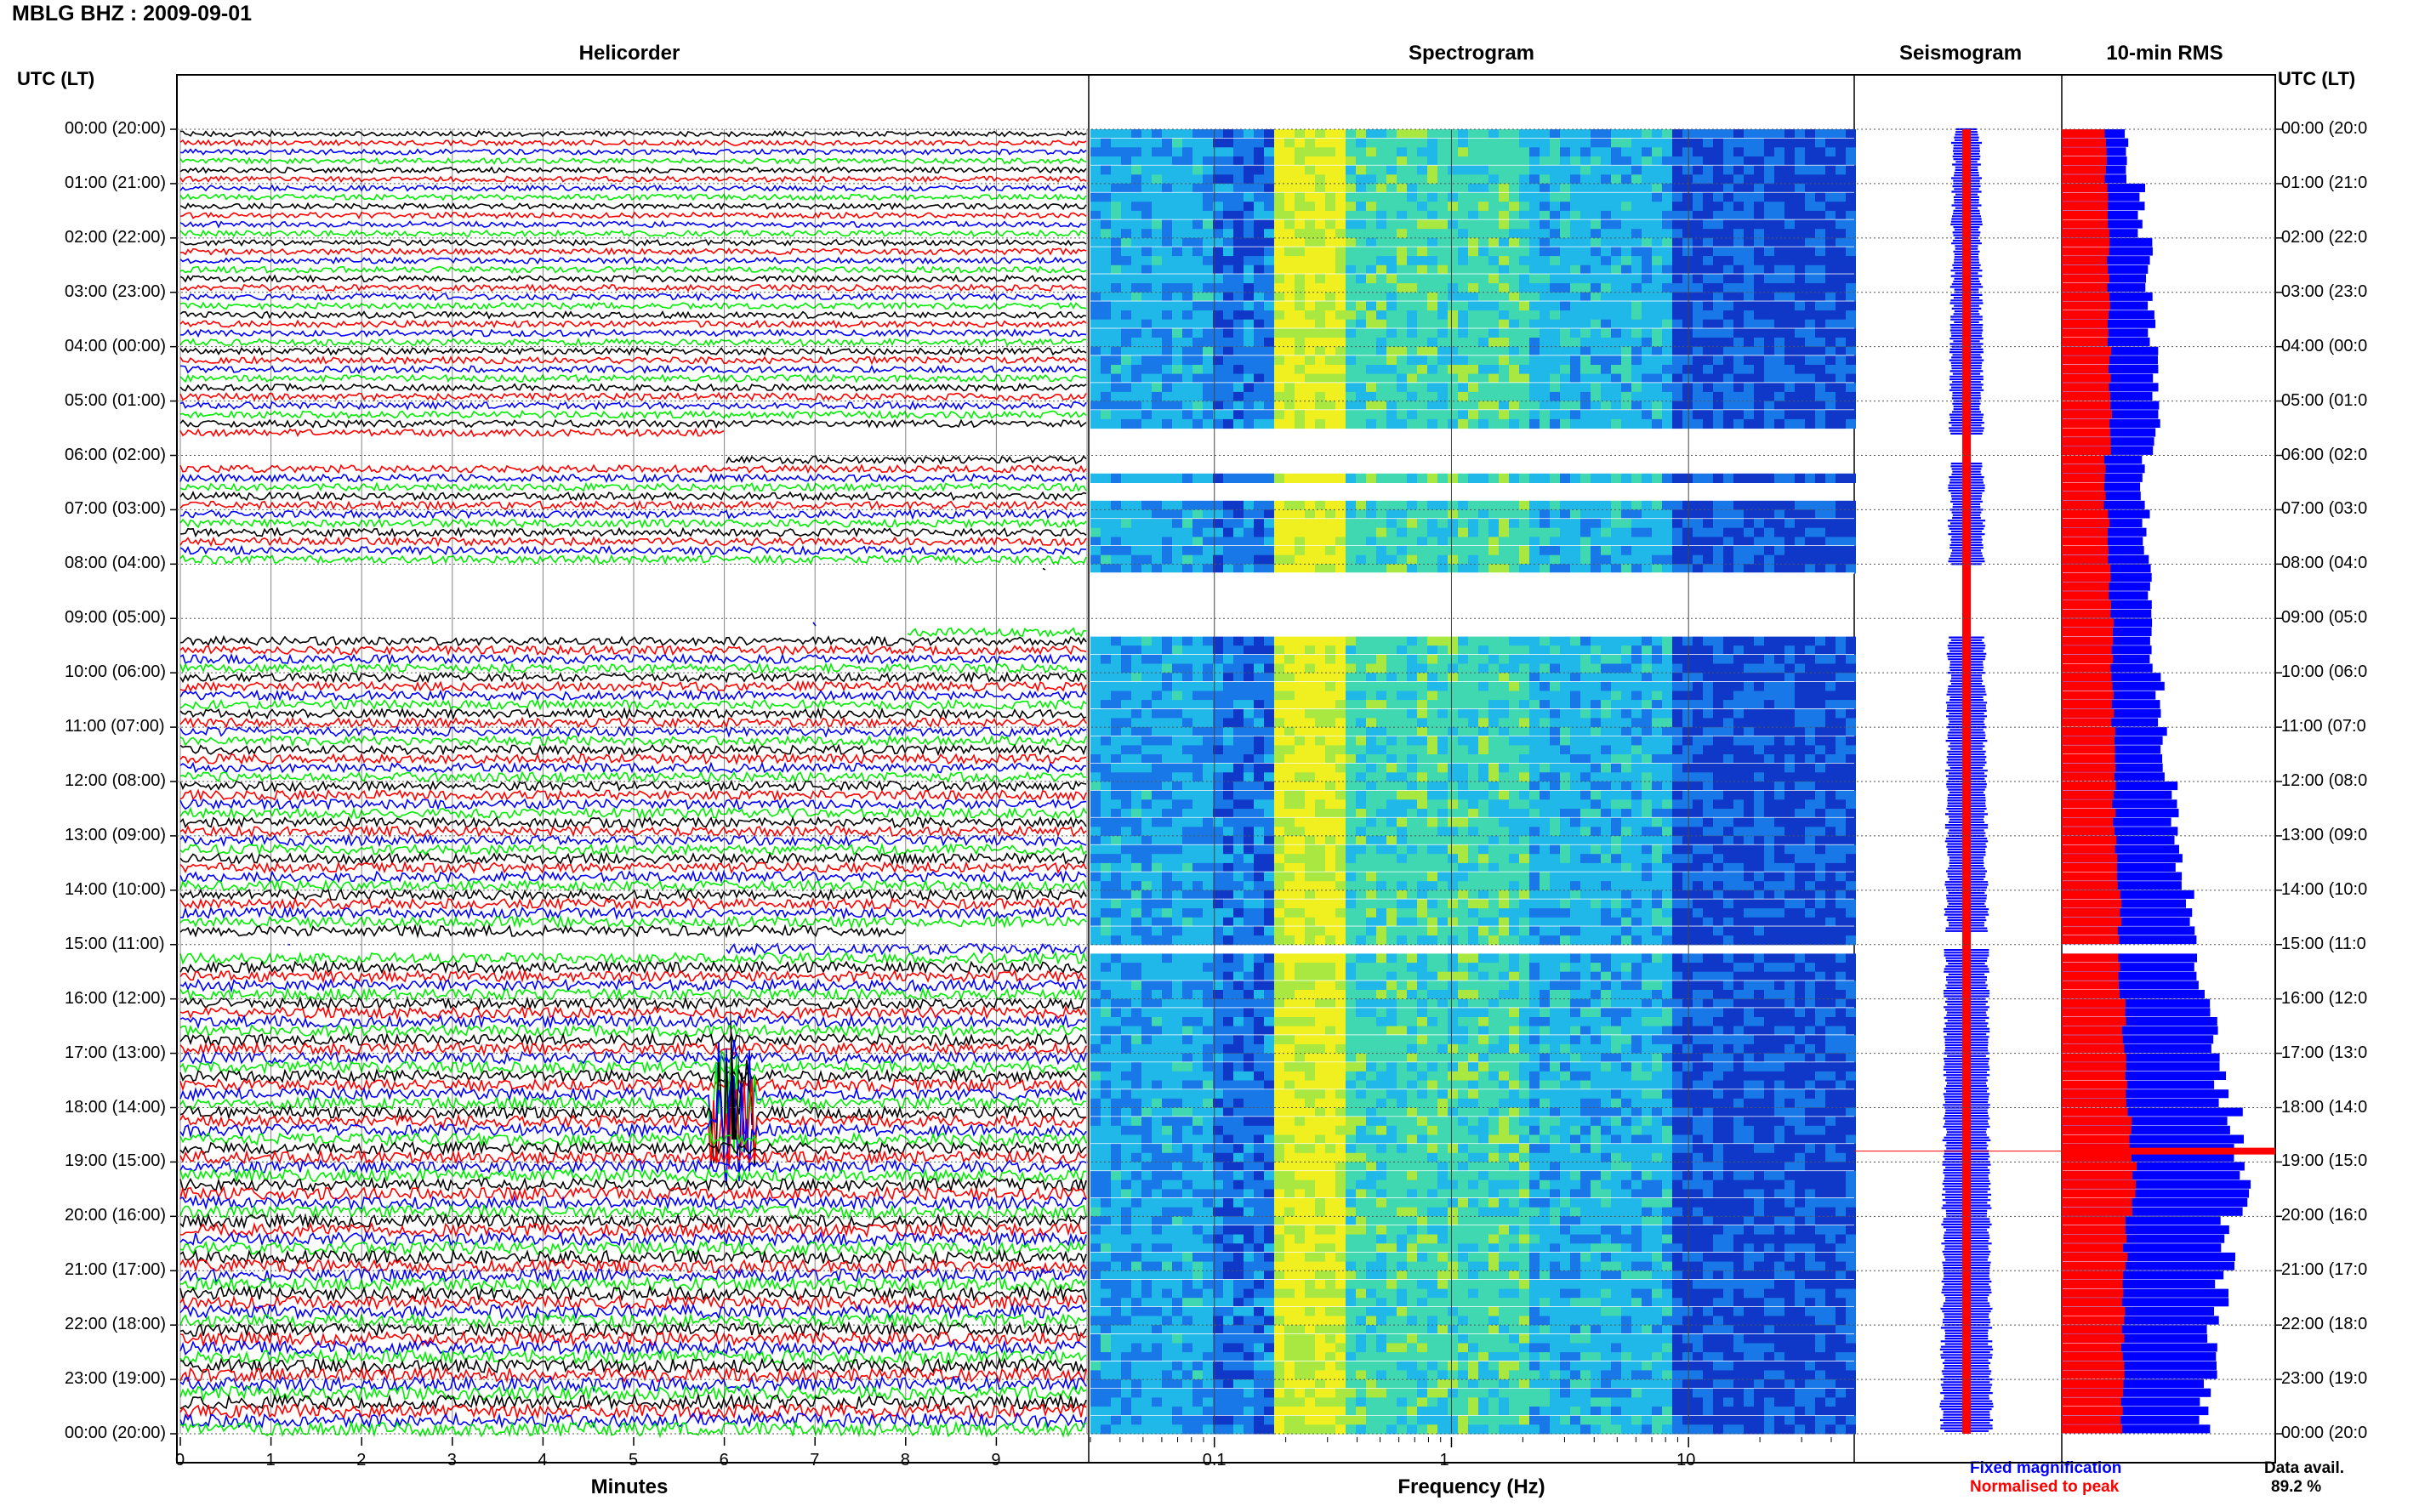  I want to click on left-time-label: 13:00 (09:00), so click(115, 834).